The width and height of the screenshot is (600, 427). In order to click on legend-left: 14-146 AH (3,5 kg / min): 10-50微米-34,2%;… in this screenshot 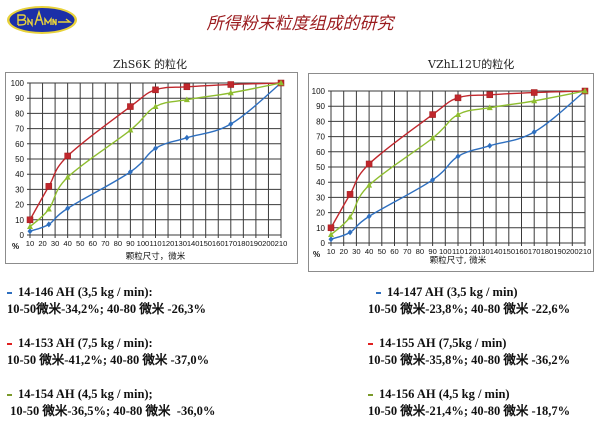, I will do `click(111, 352)`.